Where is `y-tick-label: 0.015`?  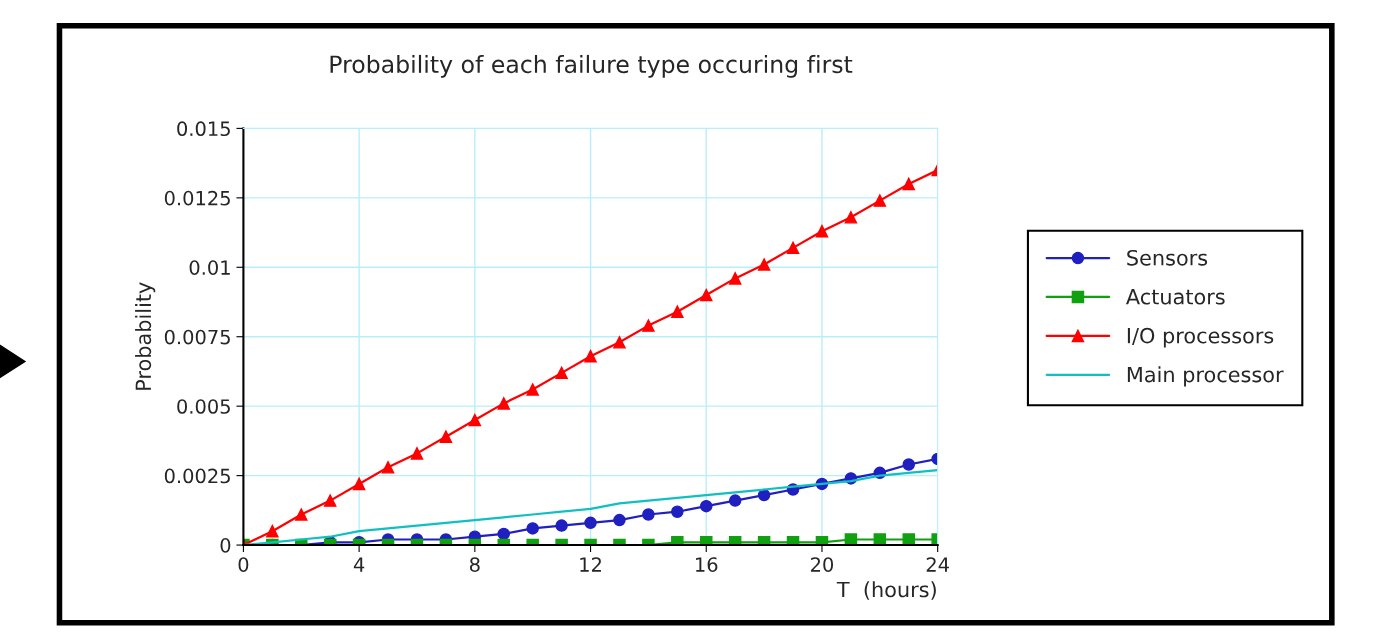 y-tick-label: 0.015 is located at coordinates (203, 129).